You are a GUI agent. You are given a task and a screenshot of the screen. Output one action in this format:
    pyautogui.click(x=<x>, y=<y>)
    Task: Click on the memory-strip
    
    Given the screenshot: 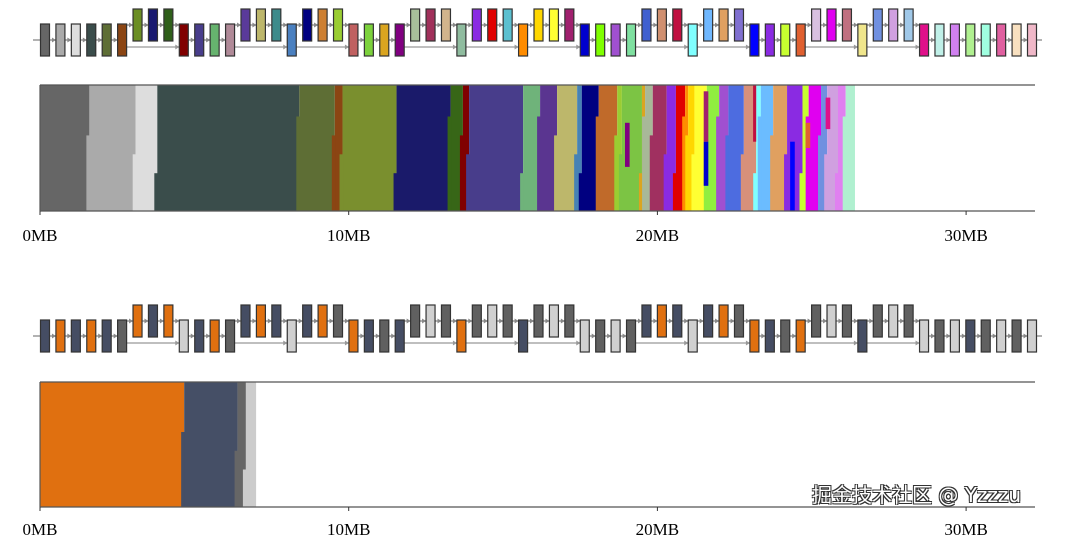 What is the action you would take?
    pyautogui.click(x=627, y=144)
    